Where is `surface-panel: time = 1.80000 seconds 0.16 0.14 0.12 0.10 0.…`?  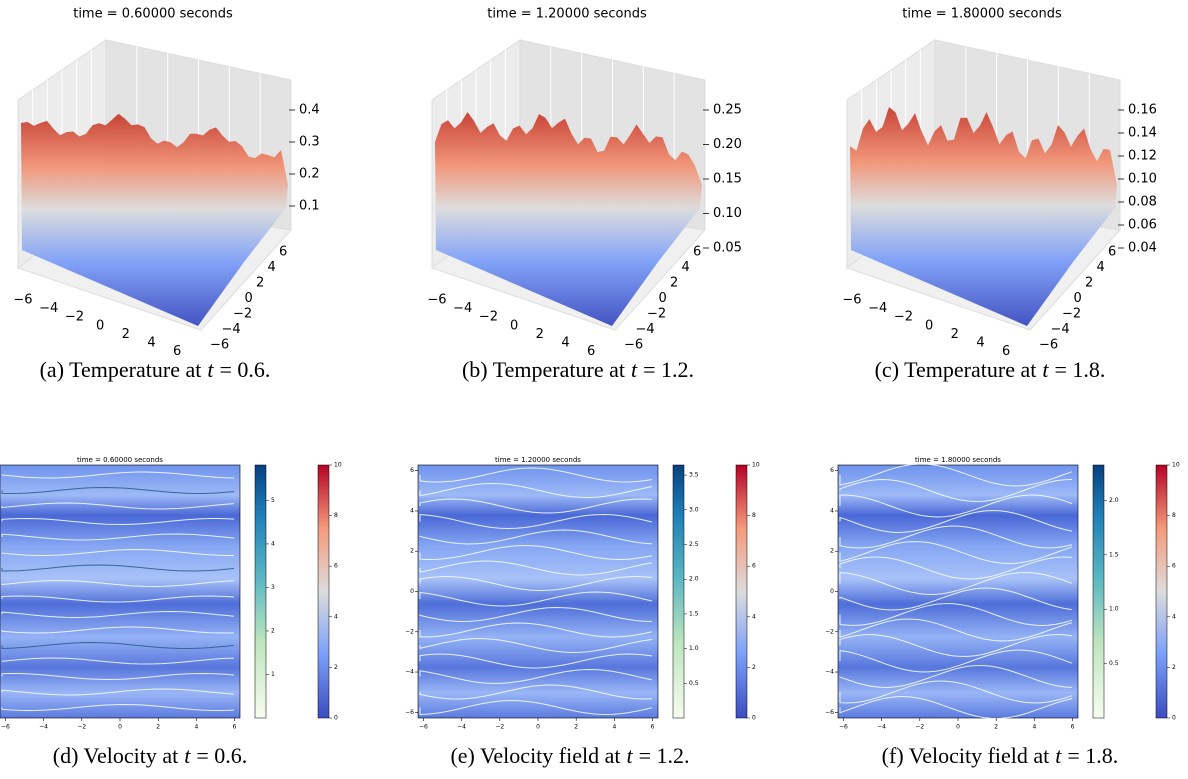 surface-panel: time = 1.80000 seconds 0.16 0.14 0.12 0.10 0.… is located at coordinates (999, 195).